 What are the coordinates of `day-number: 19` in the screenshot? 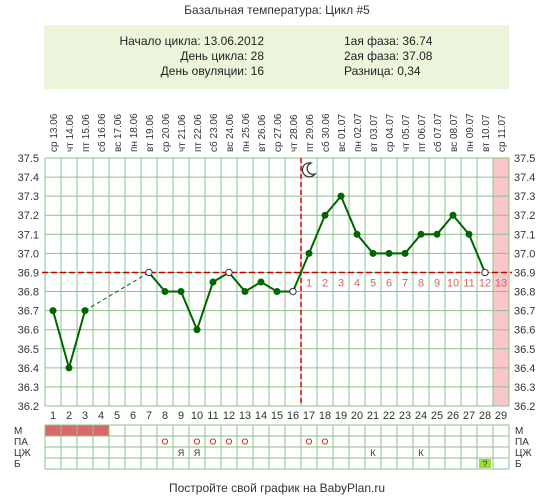 It's located at (341, 416).